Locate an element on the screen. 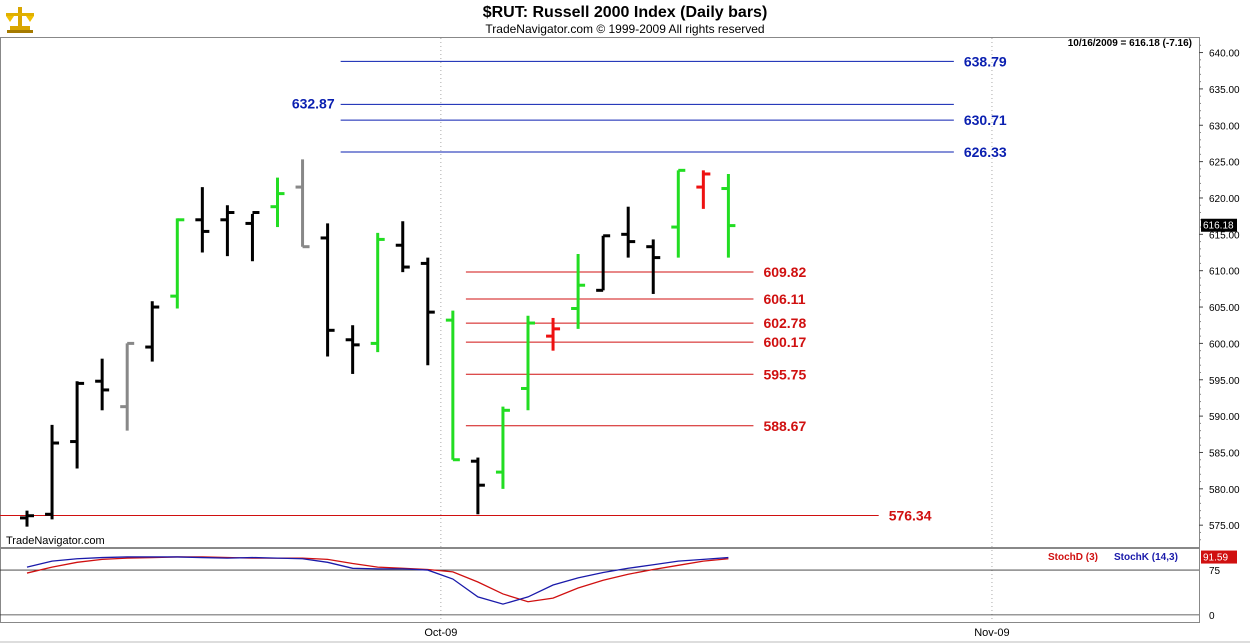  stoch-line-stochD is located at coordinates (377, 579).